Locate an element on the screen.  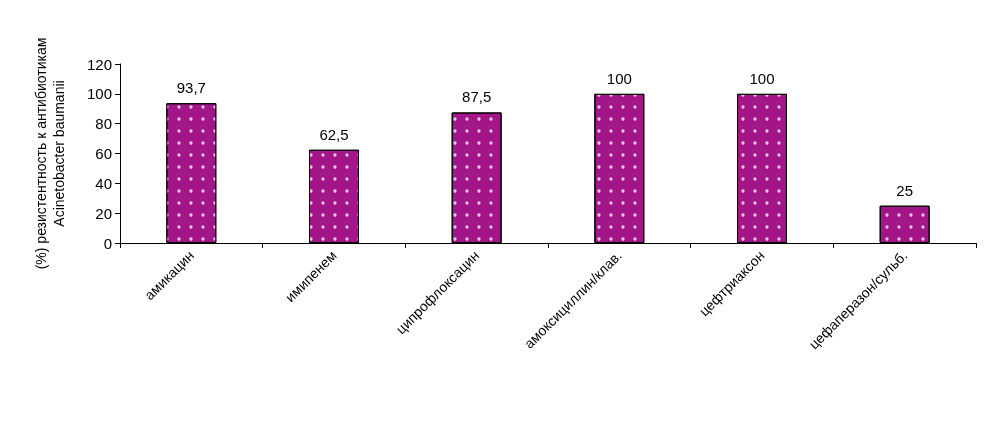
data-label: 62,5 is located at coordinates (334, 134).